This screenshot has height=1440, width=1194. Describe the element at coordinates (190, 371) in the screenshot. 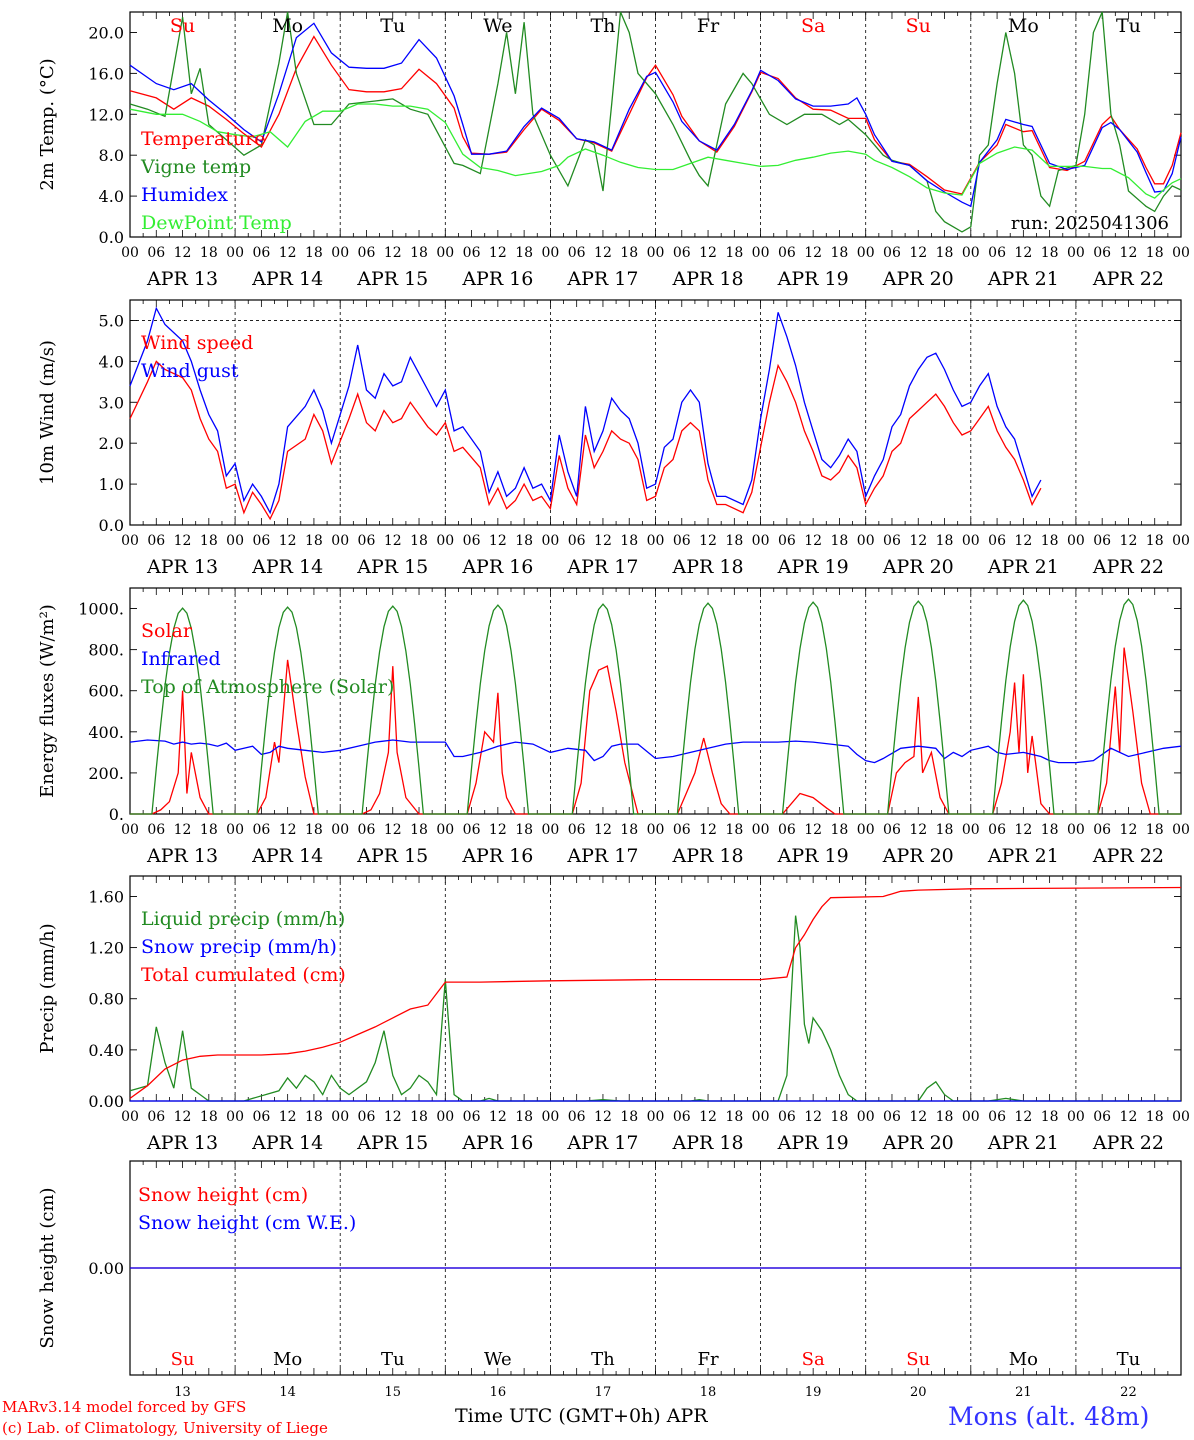

I see `legend-entry: Wind gust` at that location.